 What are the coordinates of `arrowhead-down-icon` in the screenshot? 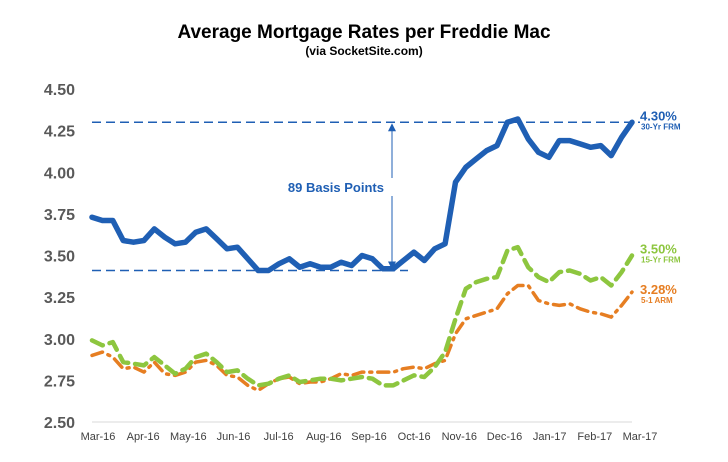 It's located at (392, 265).